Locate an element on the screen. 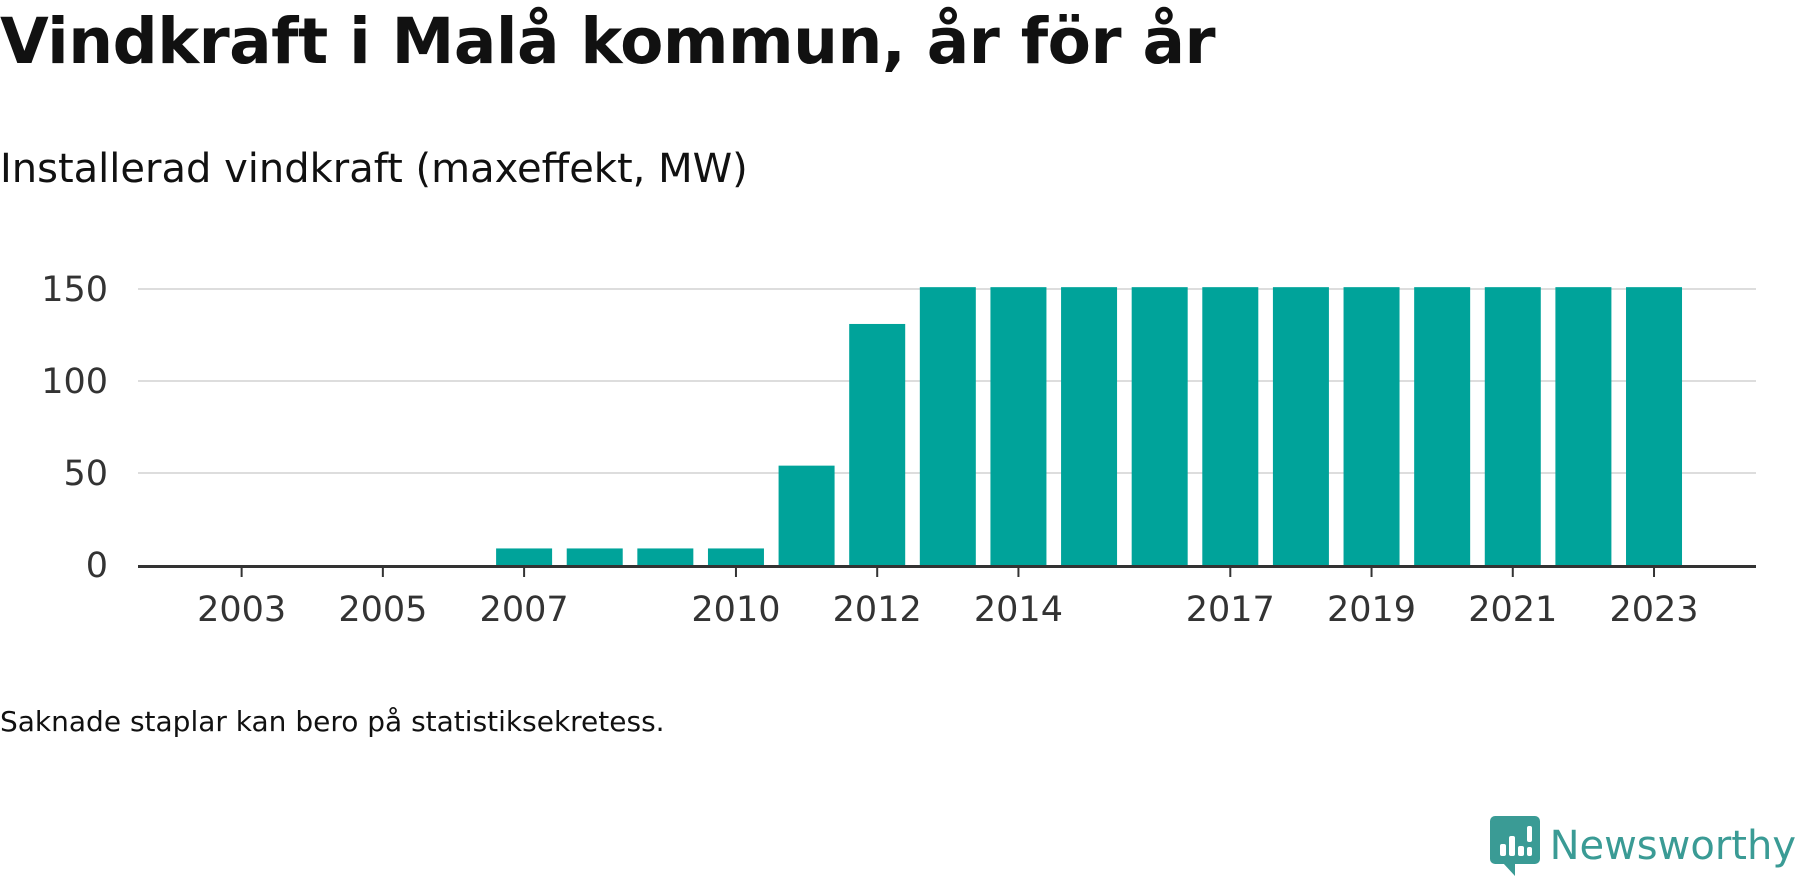 The width and height of the screenshot is (1800, 879). brand-name: Newsworthy is located at coordinates (1672, 846).